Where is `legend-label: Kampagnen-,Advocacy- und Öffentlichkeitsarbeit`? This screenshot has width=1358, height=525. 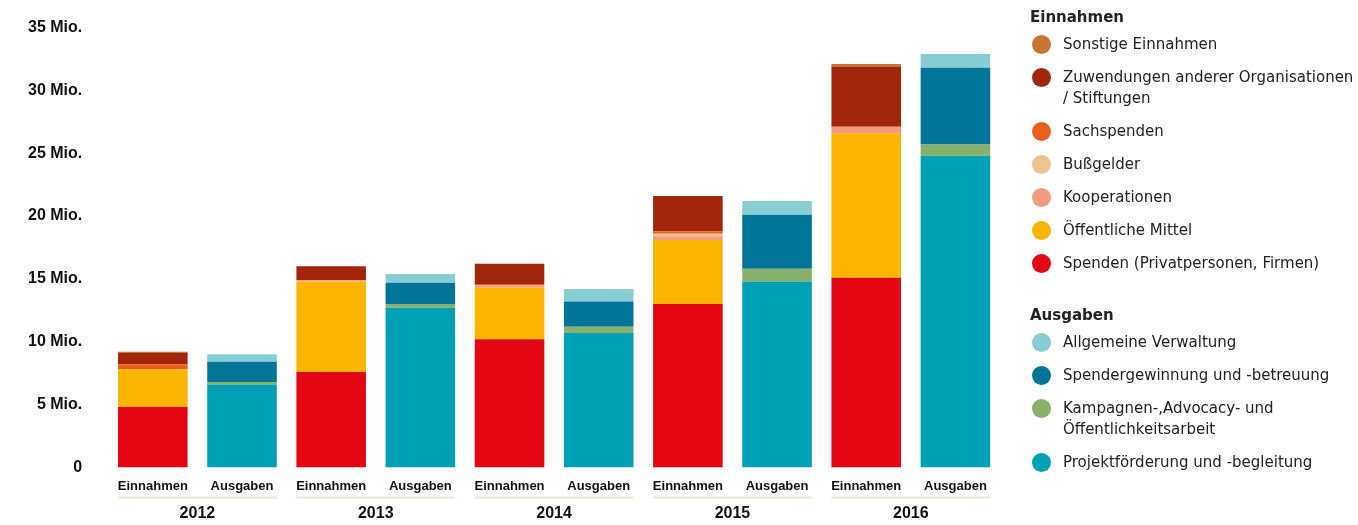
legend-label: Kampagnen-,Advocacy- und Öffentlichkeitsarbeit is located at coordinates (1169, 419).